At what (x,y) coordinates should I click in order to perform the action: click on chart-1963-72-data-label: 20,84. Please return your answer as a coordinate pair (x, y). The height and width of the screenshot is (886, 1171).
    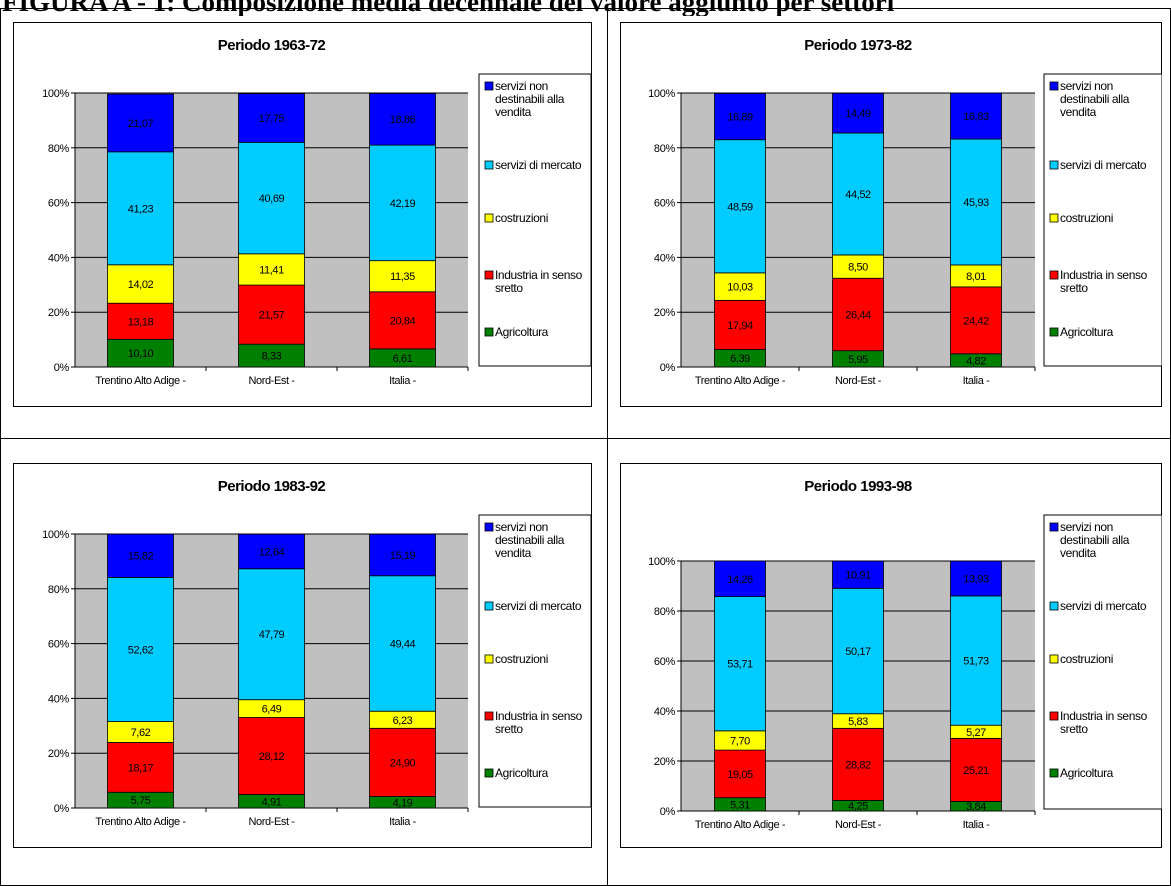
    Looking at the image, I should click on (403, 321).